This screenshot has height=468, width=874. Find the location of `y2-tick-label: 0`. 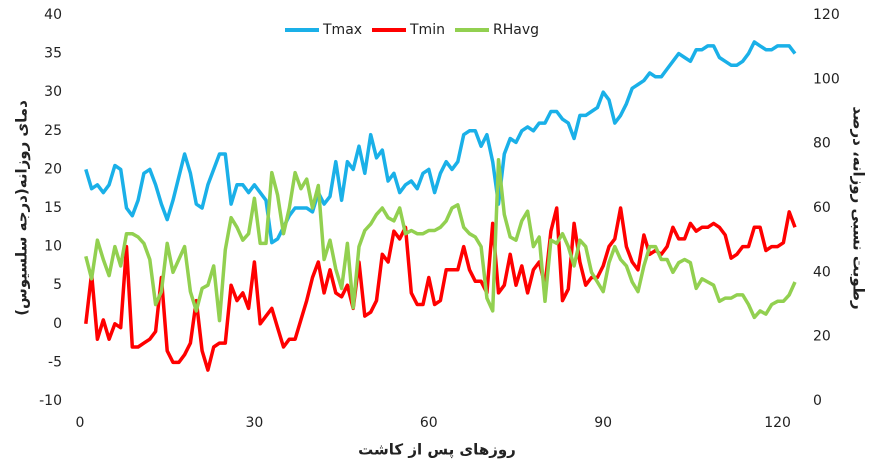

y2-tick-label: 0 is located at coordinates (817, 401).